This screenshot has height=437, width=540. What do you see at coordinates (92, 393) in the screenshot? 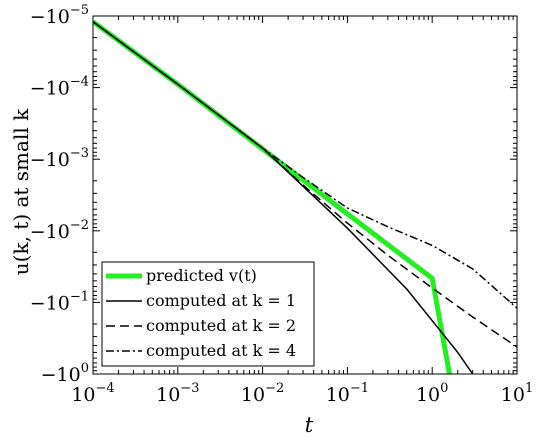
I see `x-tick-label: 10⁻⁴` at bounding box center [92, 393].